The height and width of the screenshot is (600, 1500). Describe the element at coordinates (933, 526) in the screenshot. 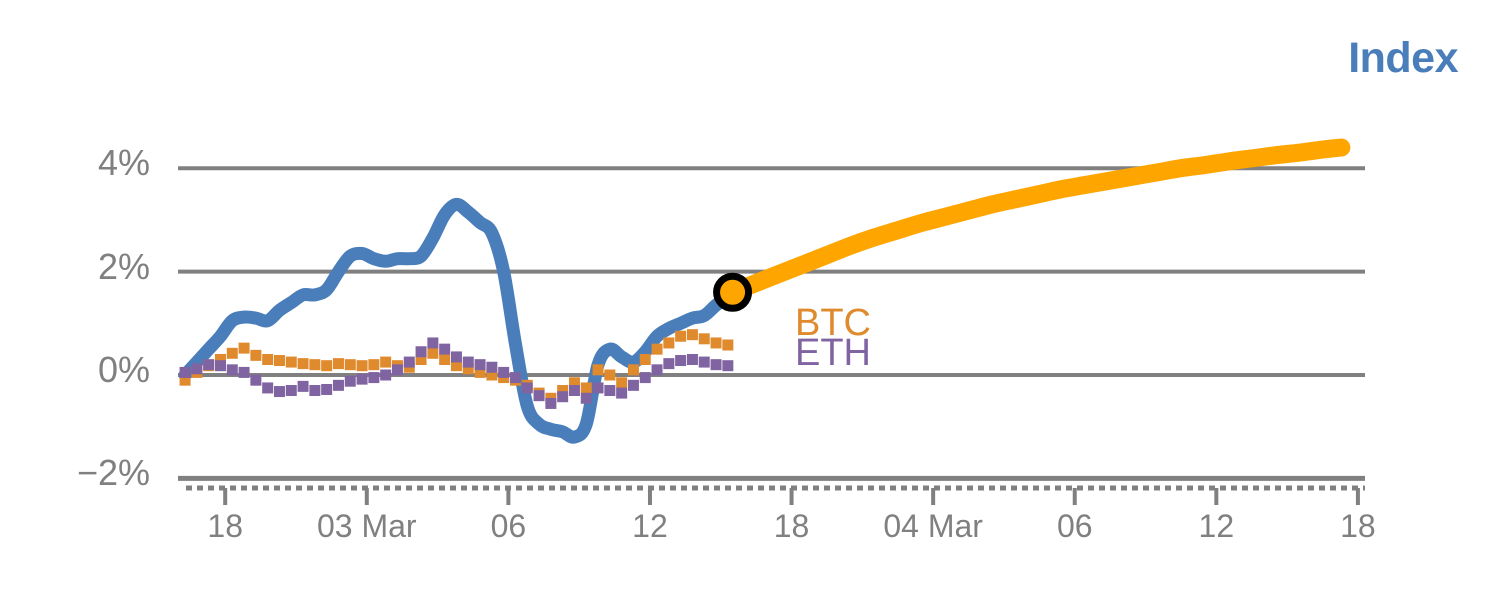

I see `x-axis-tick-label: 04 Mar` at that location.